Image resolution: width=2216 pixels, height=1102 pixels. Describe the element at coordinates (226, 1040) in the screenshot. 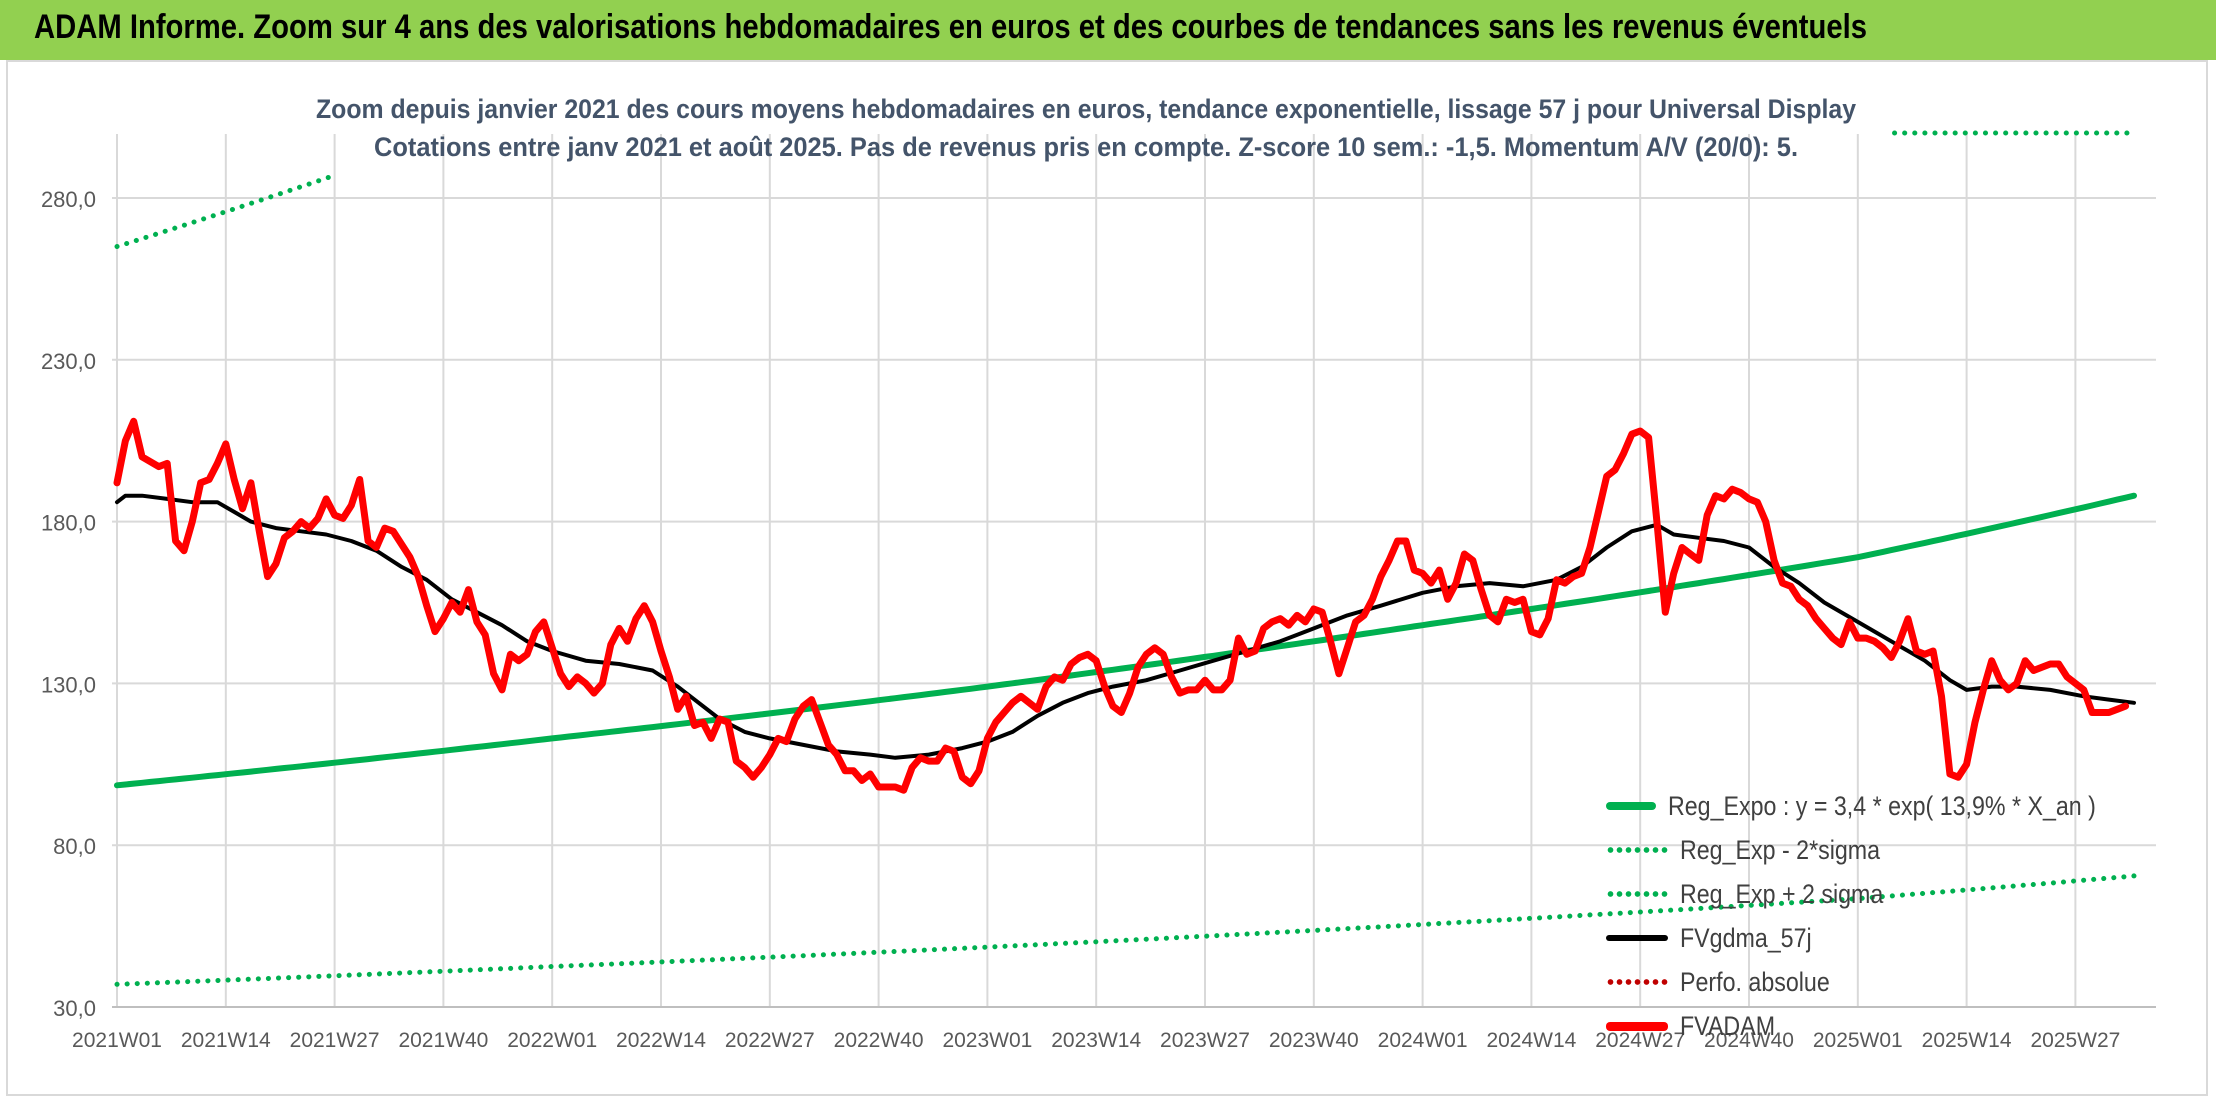

I see `x-tick-label: 2021W14` at that location.